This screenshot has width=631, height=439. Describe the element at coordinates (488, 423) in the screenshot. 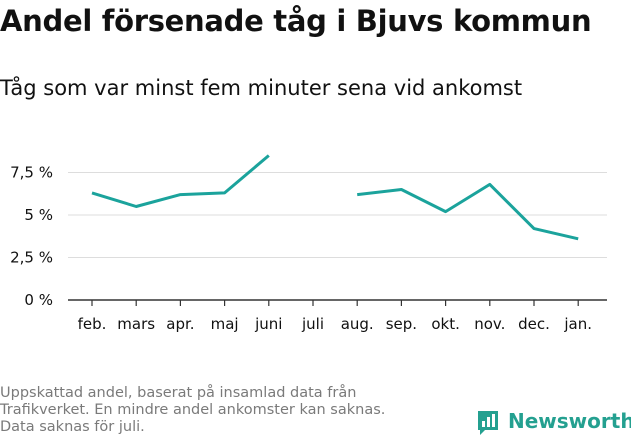

I see `bar-chart-icon` at that location.